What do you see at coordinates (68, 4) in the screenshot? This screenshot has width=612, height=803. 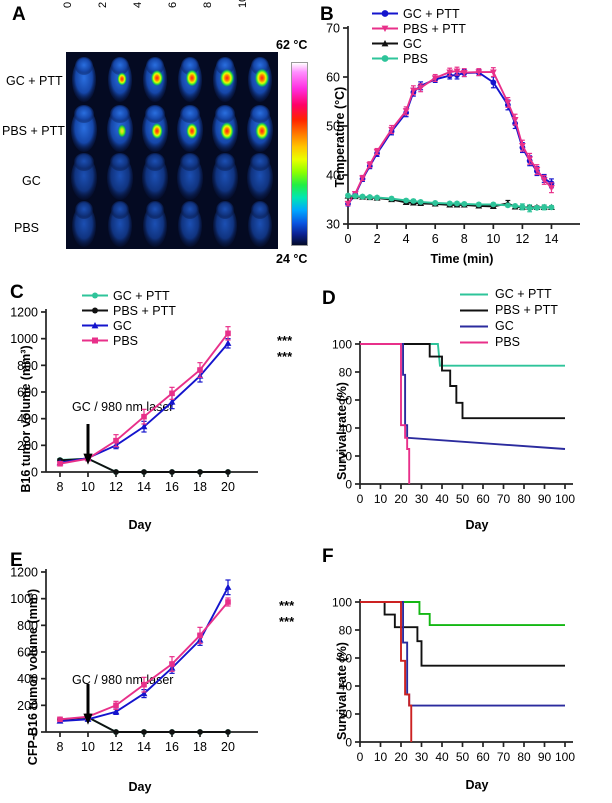 I see `timepoint-label: 0 min` at bounding box center [68, 4].